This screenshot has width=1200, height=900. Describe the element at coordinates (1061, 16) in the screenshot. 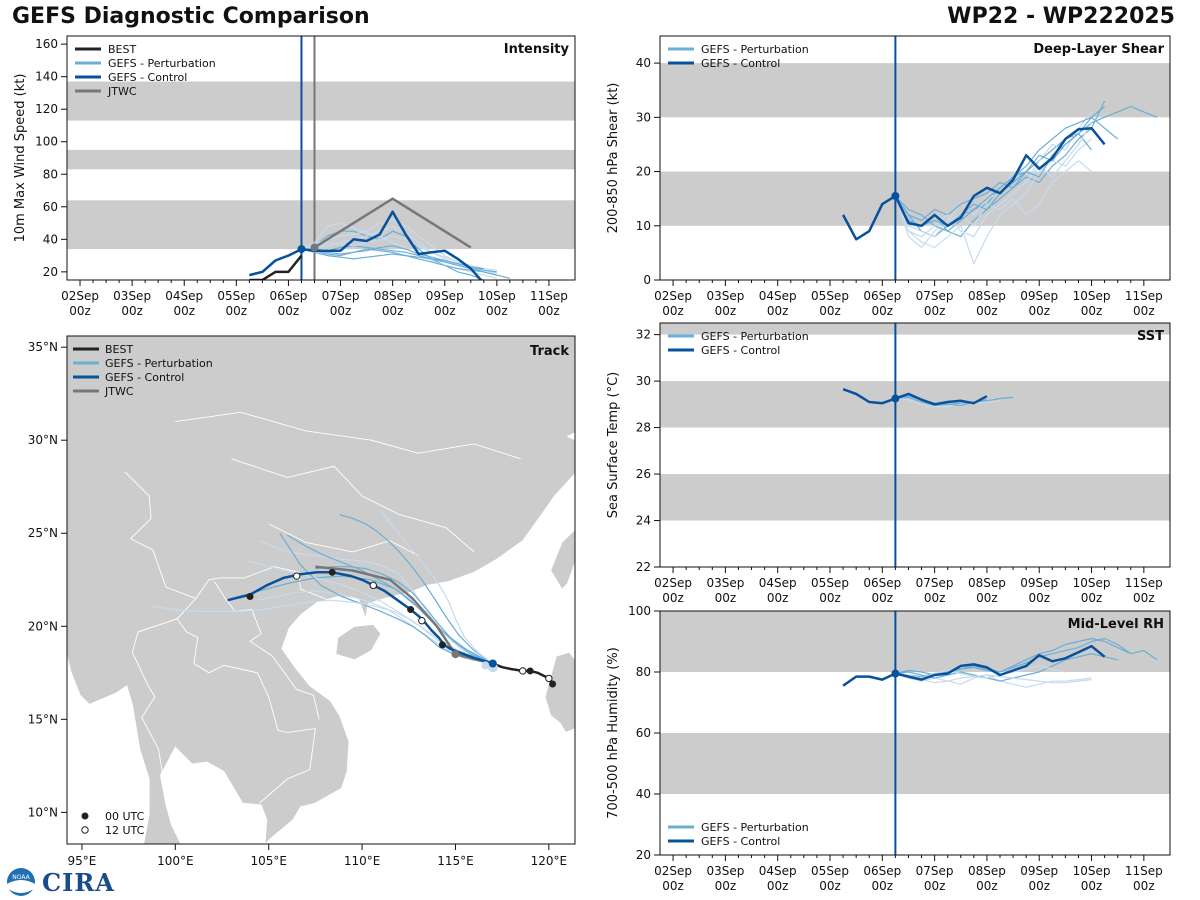

I see `storm-id-title: WP22 - WP222025` at that location.